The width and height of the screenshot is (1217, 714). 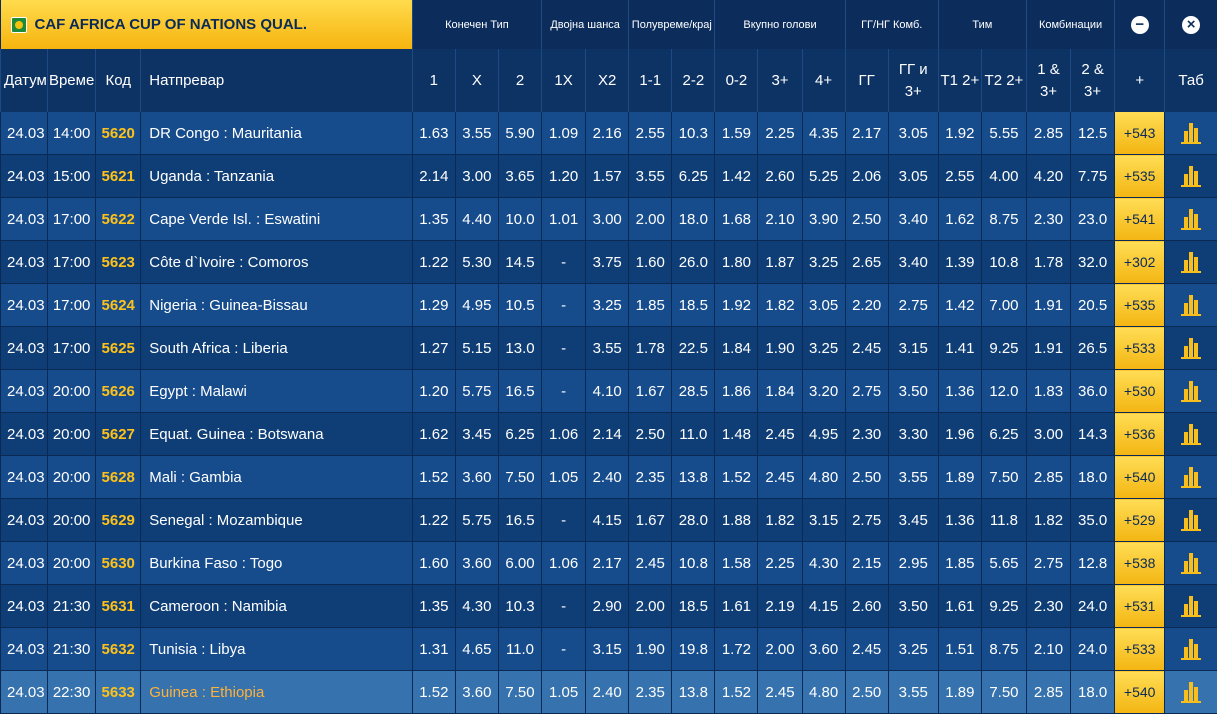 I want to click on odd-cell: 12.0, so click(x=1003, y=391).